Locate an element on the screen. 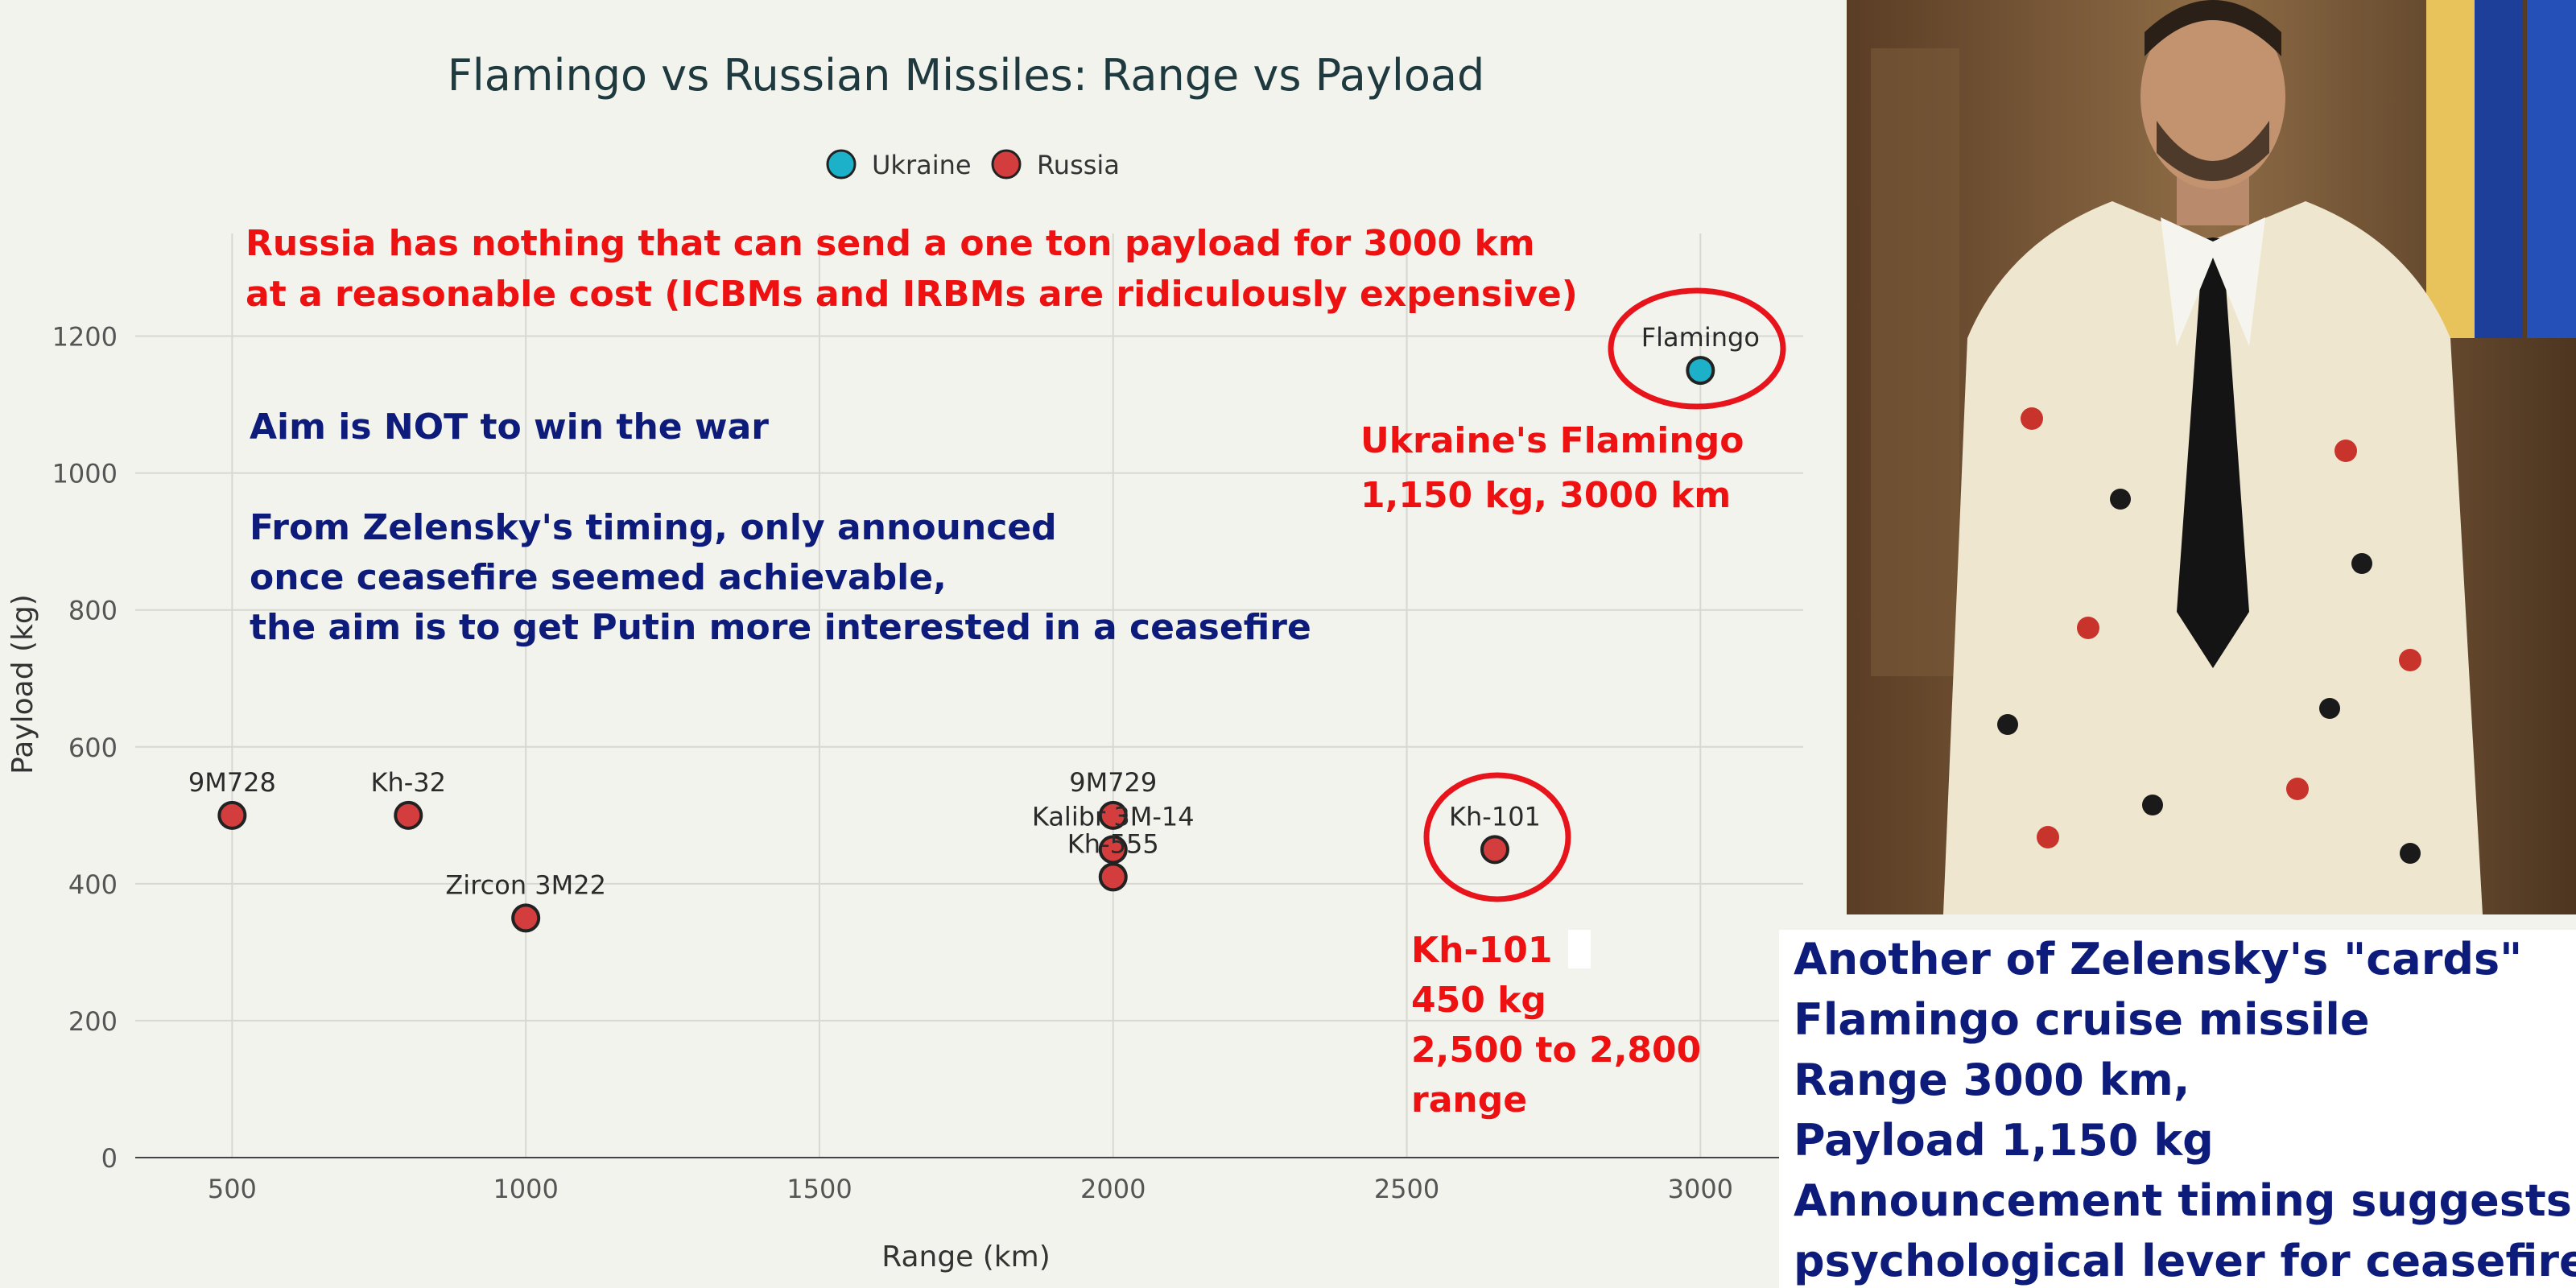 The image size is (2576, 1288). legend-marker-ukraine is located at coordinates (842, 164).